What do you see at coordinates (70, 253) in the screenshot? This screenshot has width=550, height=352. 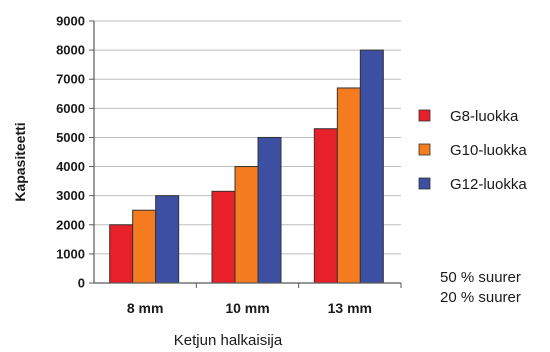 I see `y-tick-label: 1000` at bounding box center [70, 253].